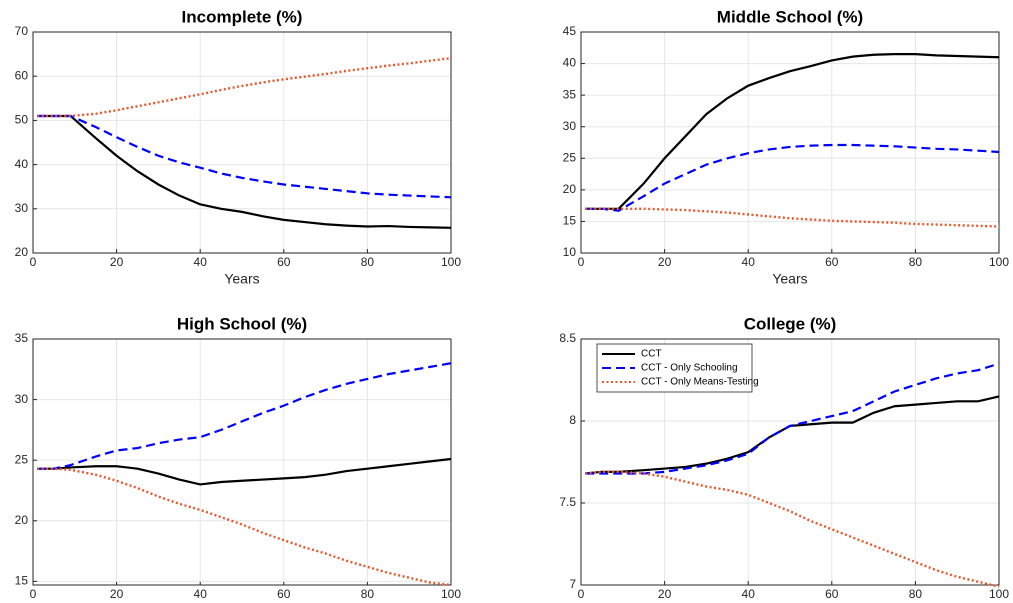 The image size is (1013, 603). What do you see at coordinates (700, 382) in the screenshot?
I see `legend-label: CCT - Only Means-Testing` at bounding box center [700, 382].